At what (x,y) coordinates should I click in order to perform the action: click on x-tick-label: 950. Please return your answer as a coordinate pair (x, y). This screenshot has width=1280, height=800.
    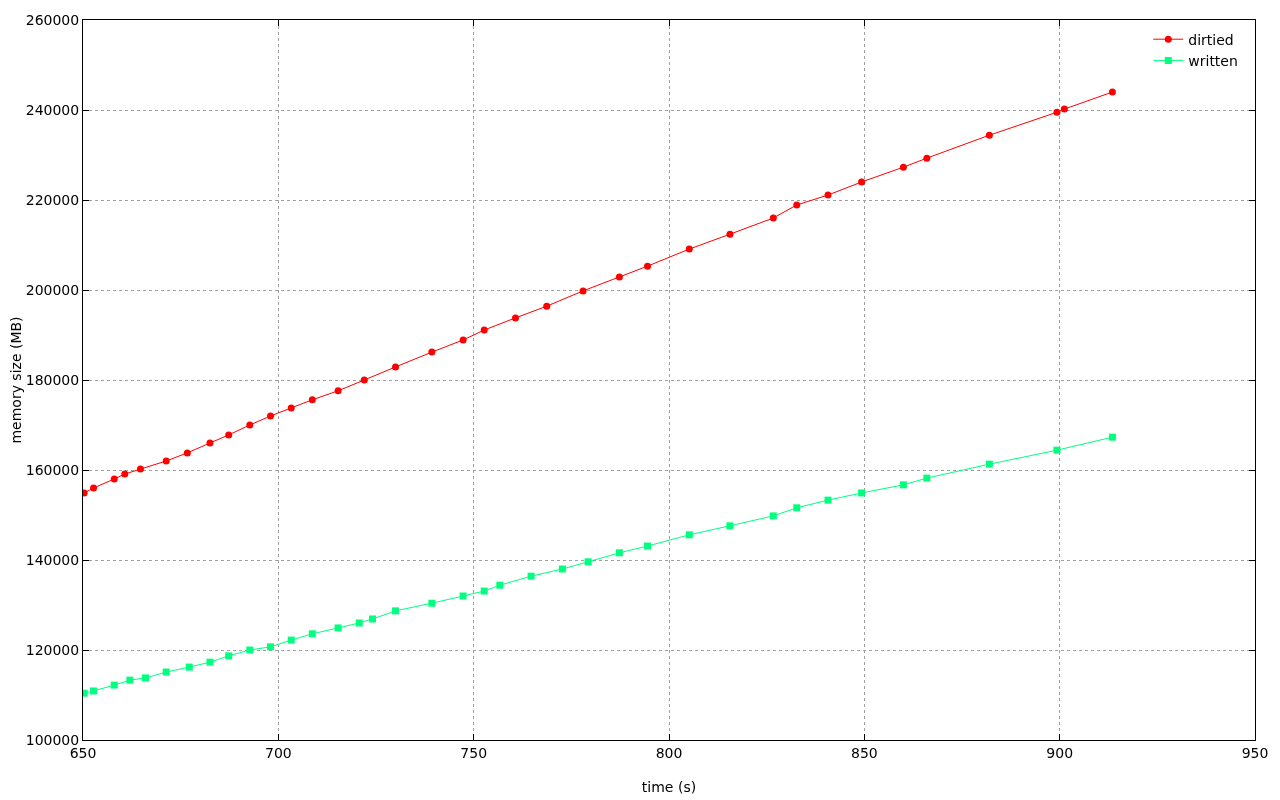
    Looking at the image, I should click on (1255, 752).